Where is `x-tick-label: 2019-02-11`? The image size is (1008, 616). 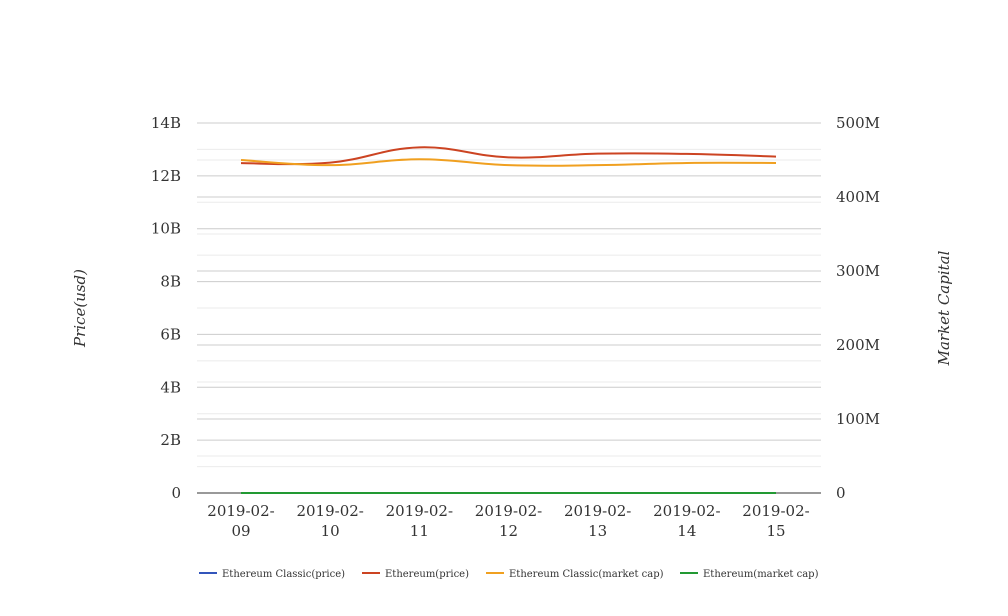 x-tick-label: 2019-02-11 is located at coordinates (419, 521).